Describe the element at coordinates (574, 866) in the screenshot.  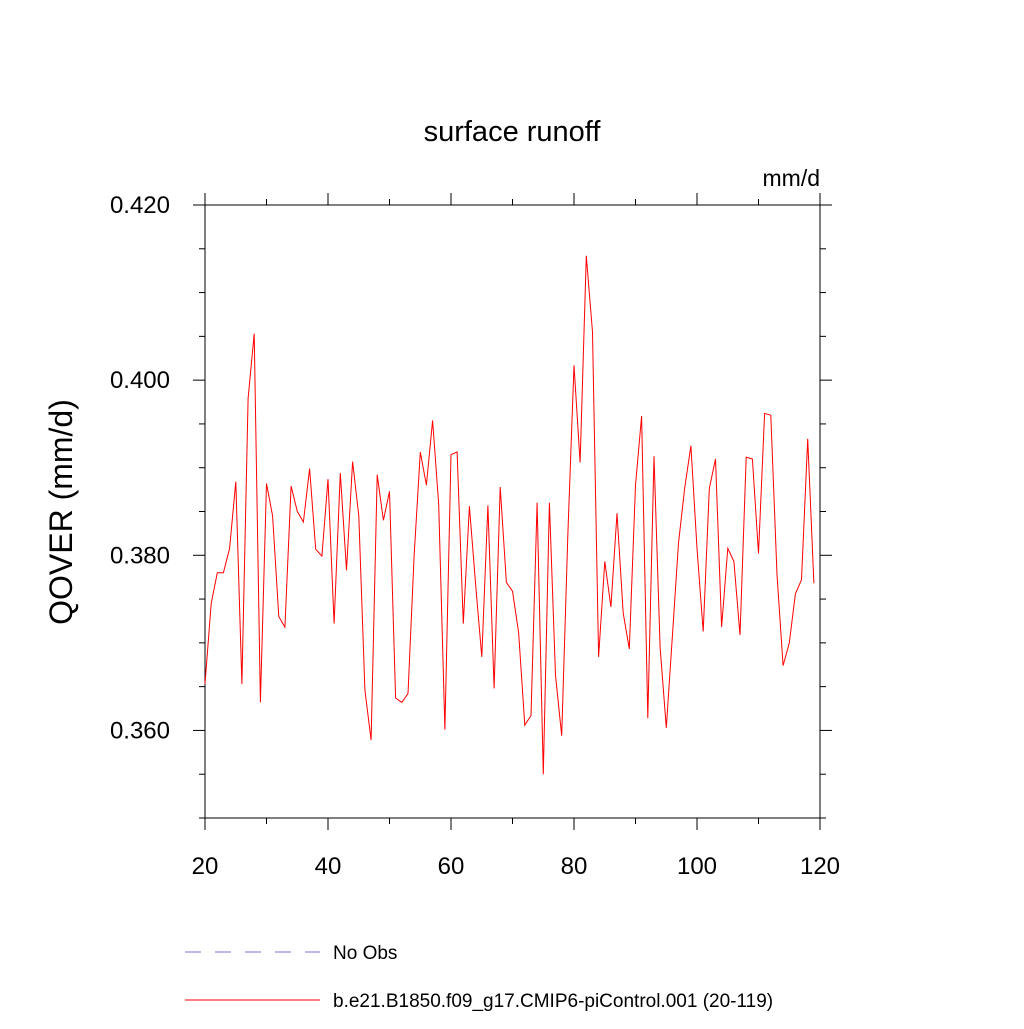
I see `x-tick-label: 80` at that location.